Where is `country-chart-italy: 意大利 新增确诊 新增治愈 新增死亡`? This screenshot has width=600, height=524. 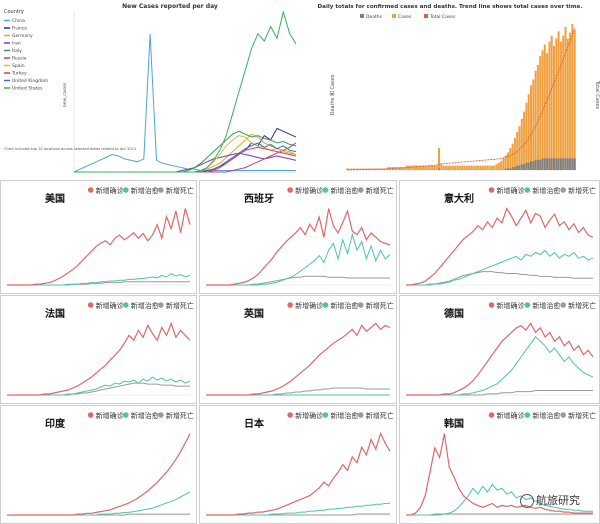 country-chart-italy: 意大利 新增确诊 新增治愈 新增死亡 is located at coordinates (501, 236).